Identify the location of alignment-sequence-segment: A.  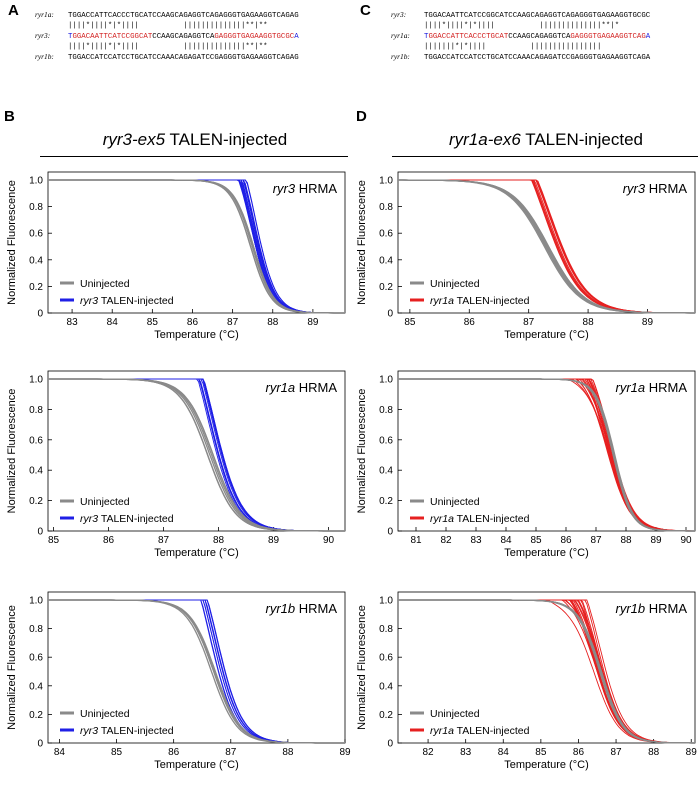
(296, 37).